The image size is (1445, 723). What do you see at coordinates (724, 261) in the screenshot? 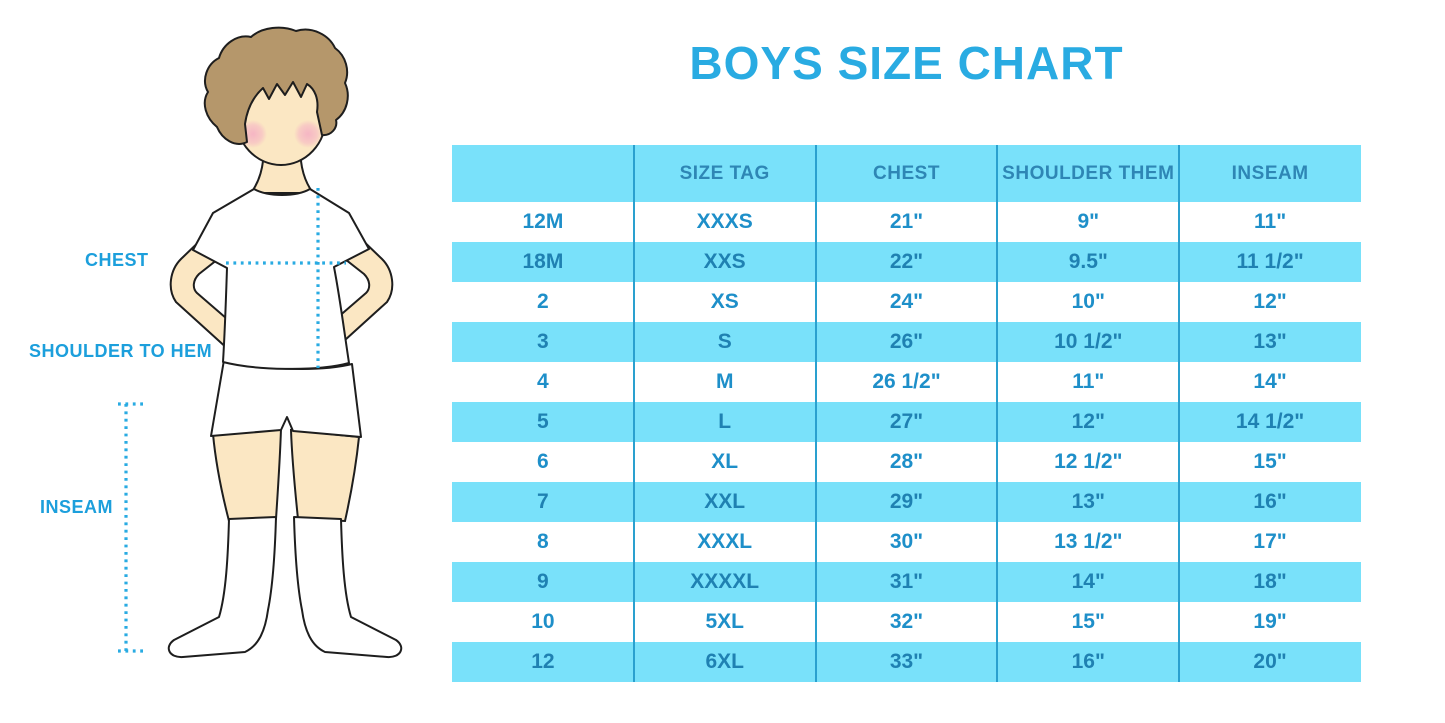
I see `cell-size-tag: XXS` at bounding box center [724, 261].